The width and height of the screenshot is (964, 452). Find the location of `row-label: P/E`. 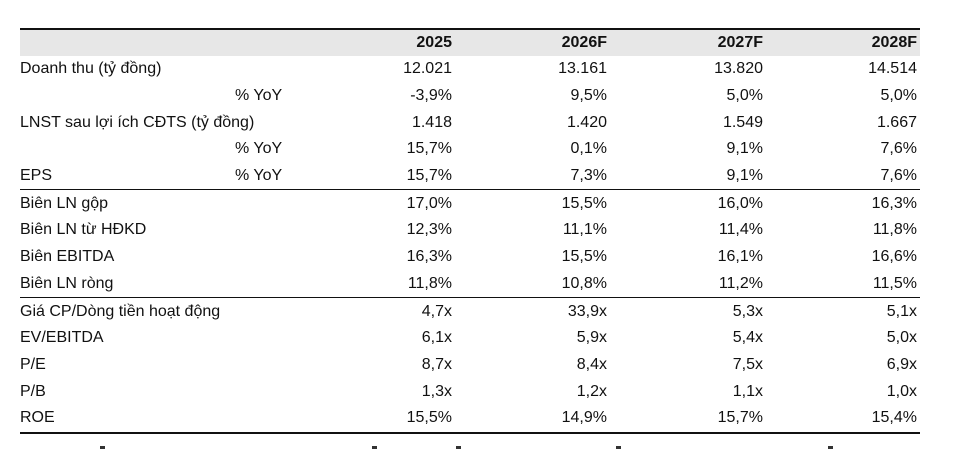

row-label: P/E is located at coordinates (156, 365).